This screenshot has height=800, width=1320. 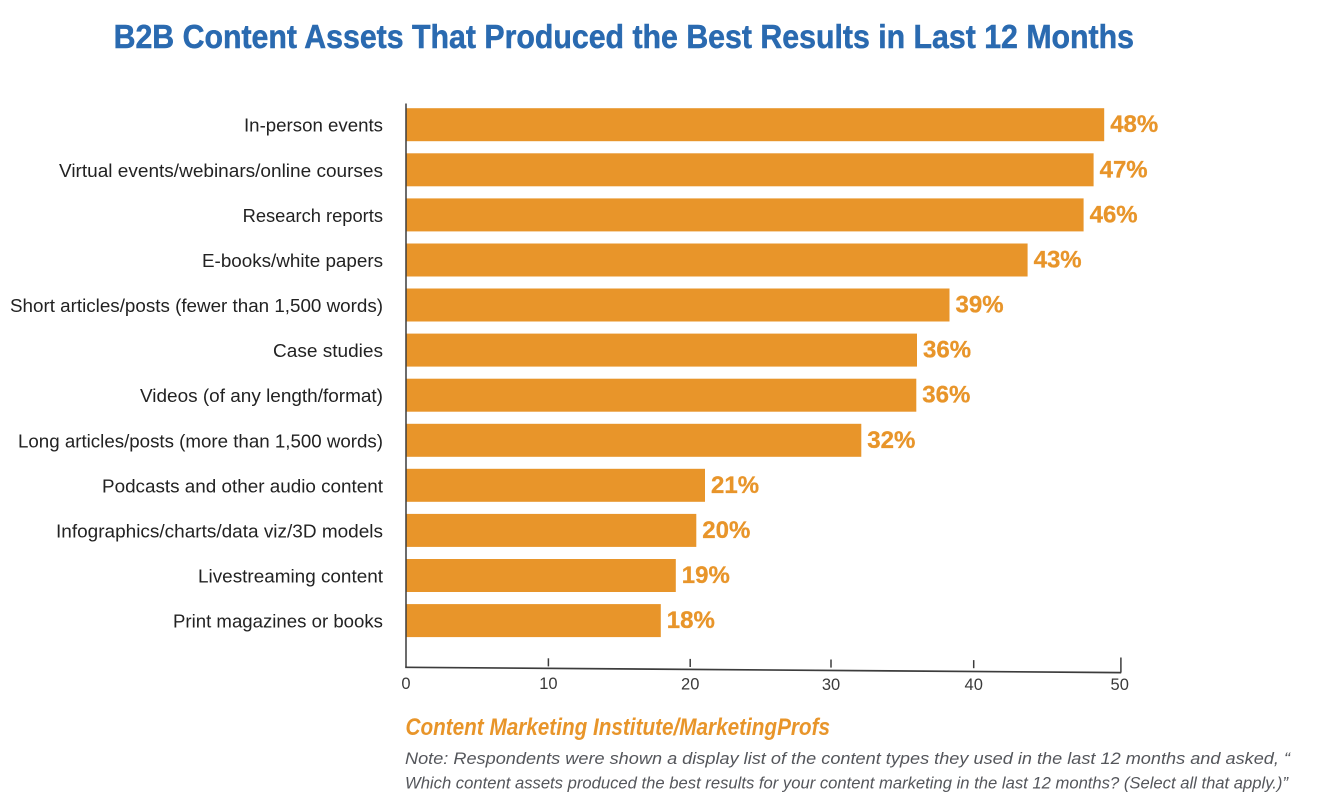 What do you see at coordinates (221, 171) in the screenshot?
I see `svg-text:Virtual events/webinars/online: Virtual events/webinars/online courses` at bounding box center [221, 171].